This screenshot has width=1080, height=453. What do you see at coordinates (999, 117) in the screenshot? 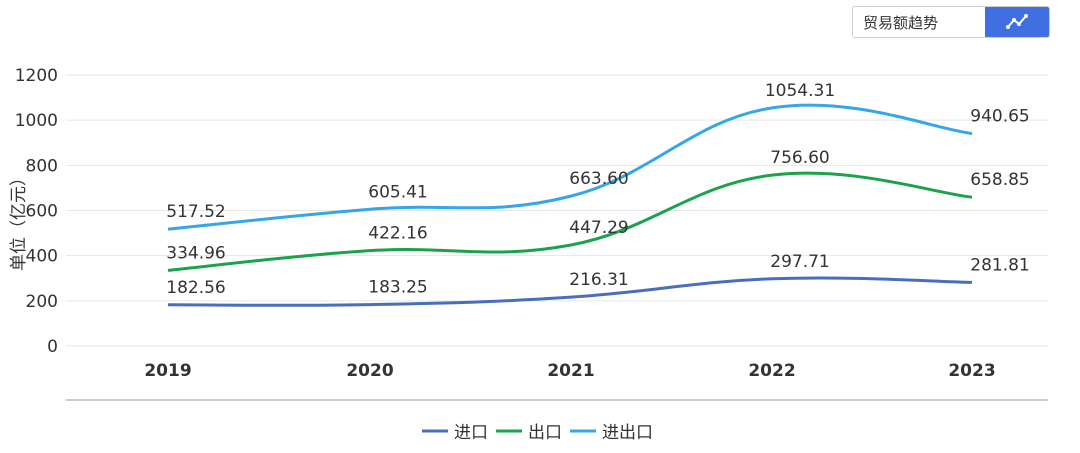
I see `data-label: 940.65` at bounding box center [999, 117].